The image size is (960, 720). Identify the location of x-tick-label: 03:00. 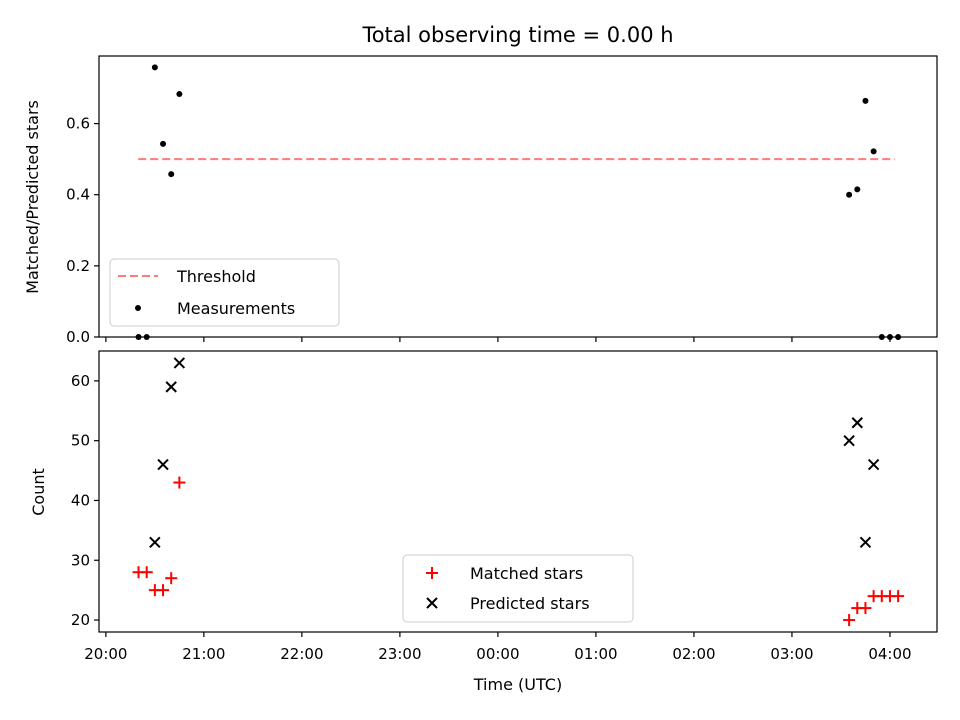
(791, 654).